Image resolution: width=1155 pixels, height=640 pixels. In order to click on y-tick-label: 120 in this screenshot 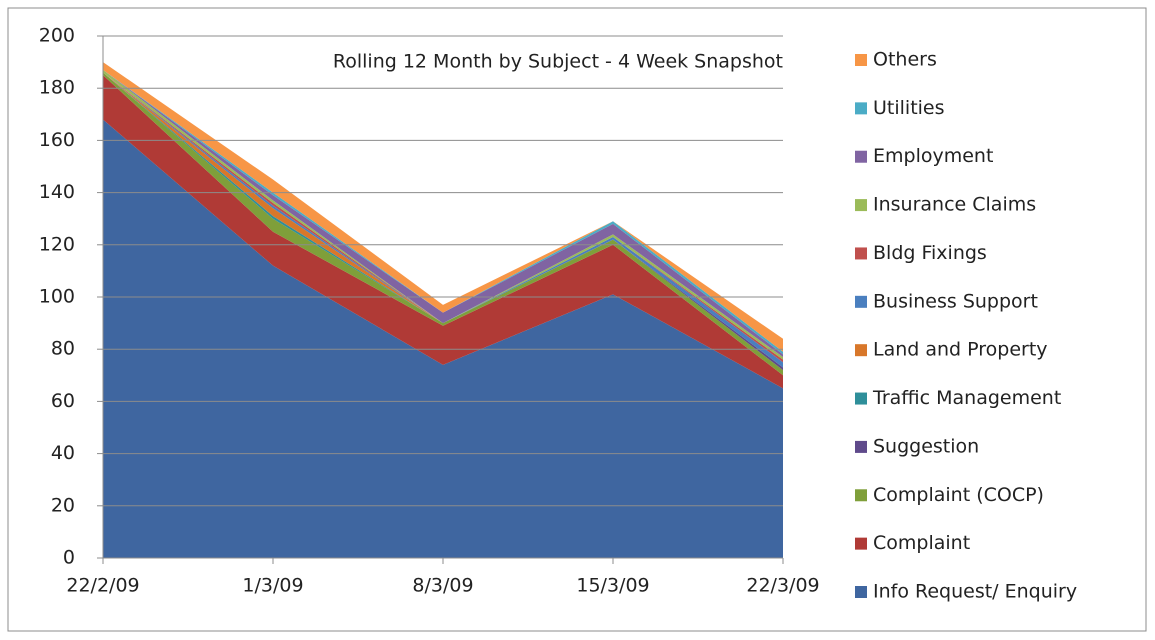, I will do `click(57, 244)`.